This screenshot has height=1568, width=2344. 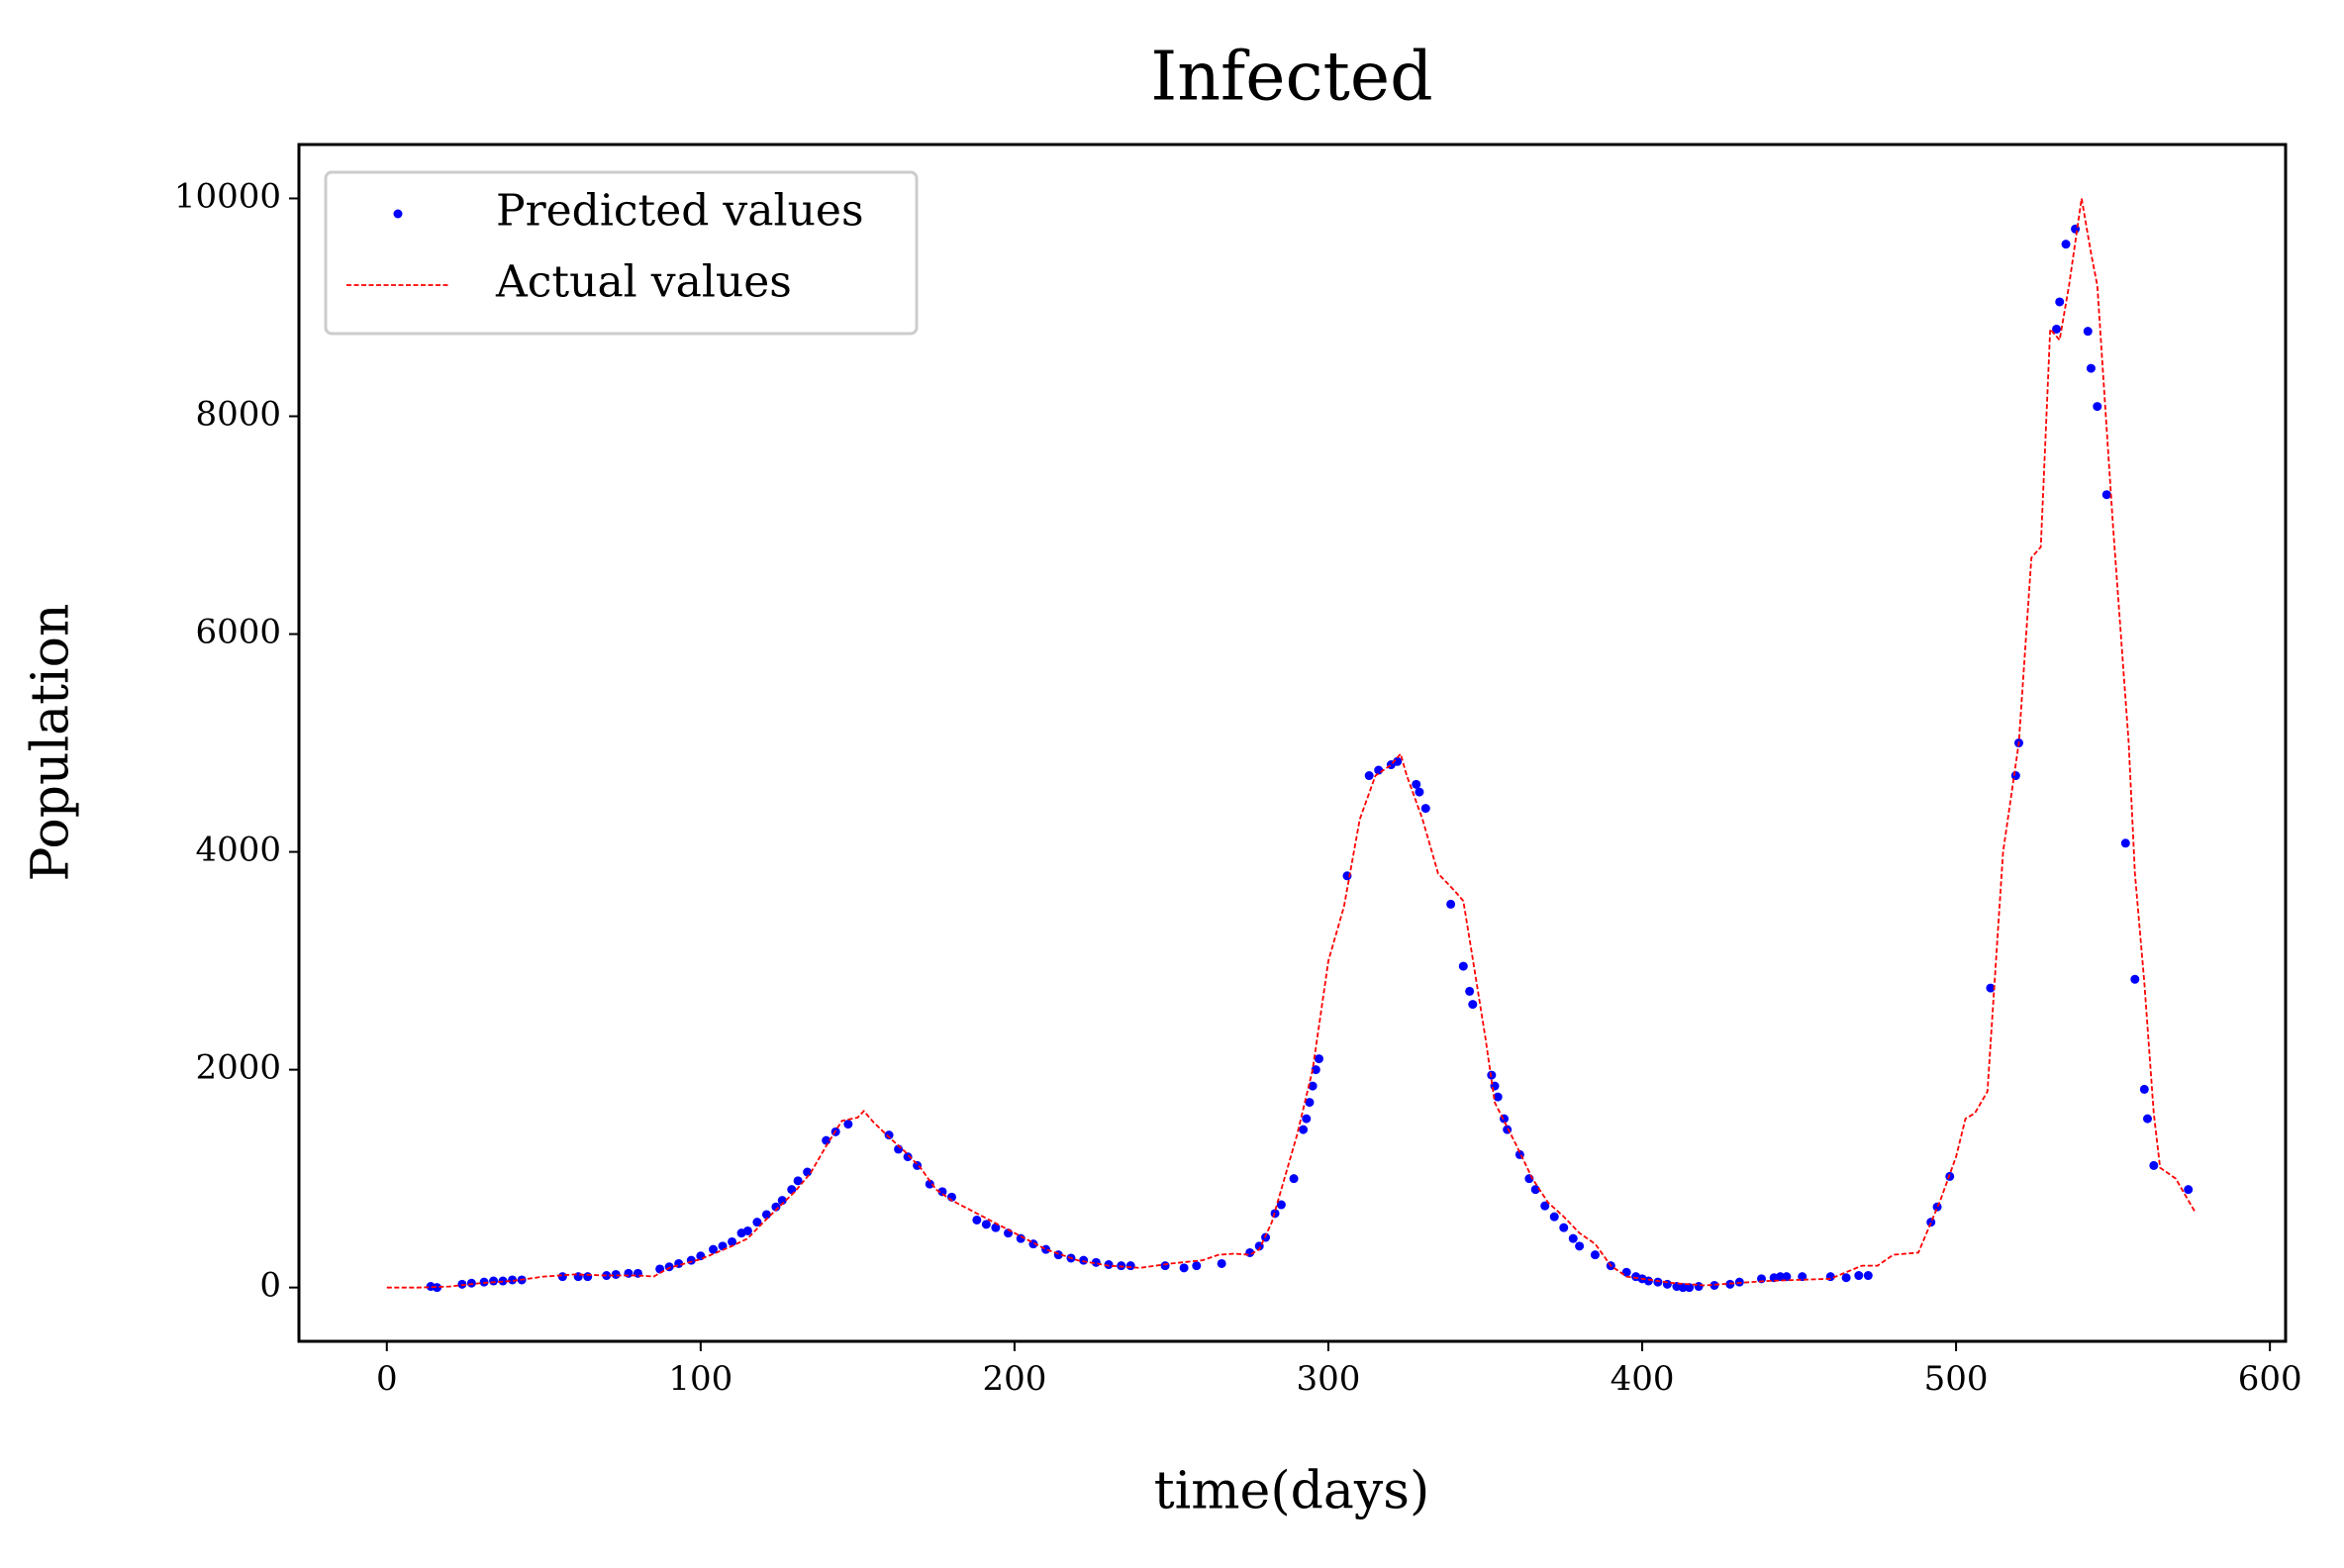 I want to click on x-tick-label: 500, so click(x=1956, y=1379).